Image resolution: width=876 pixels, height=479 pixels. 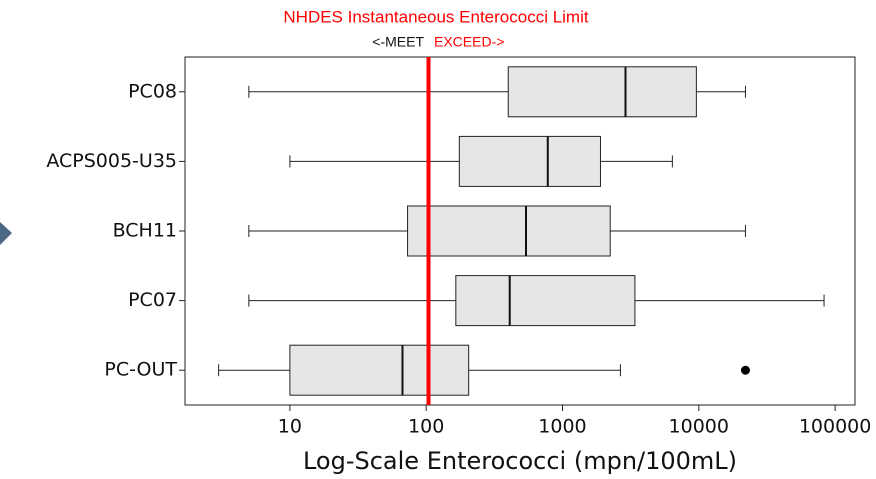 I want to click on chart-title: NHDES Instantaneous Enterococci Limit, so click(x=435, y=16).